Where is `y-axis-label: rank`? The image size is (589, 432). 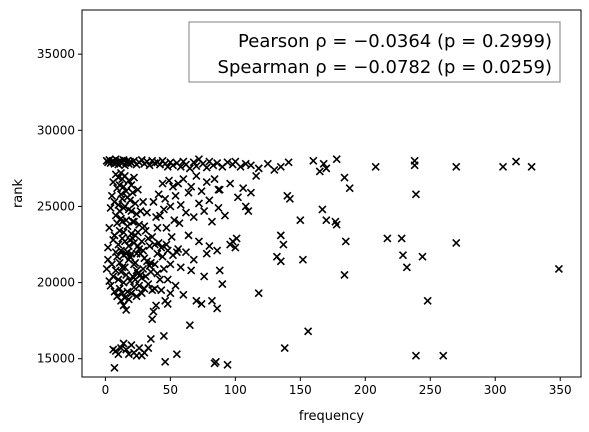 y-axis-label: rank is located at coordinates (18, 193).